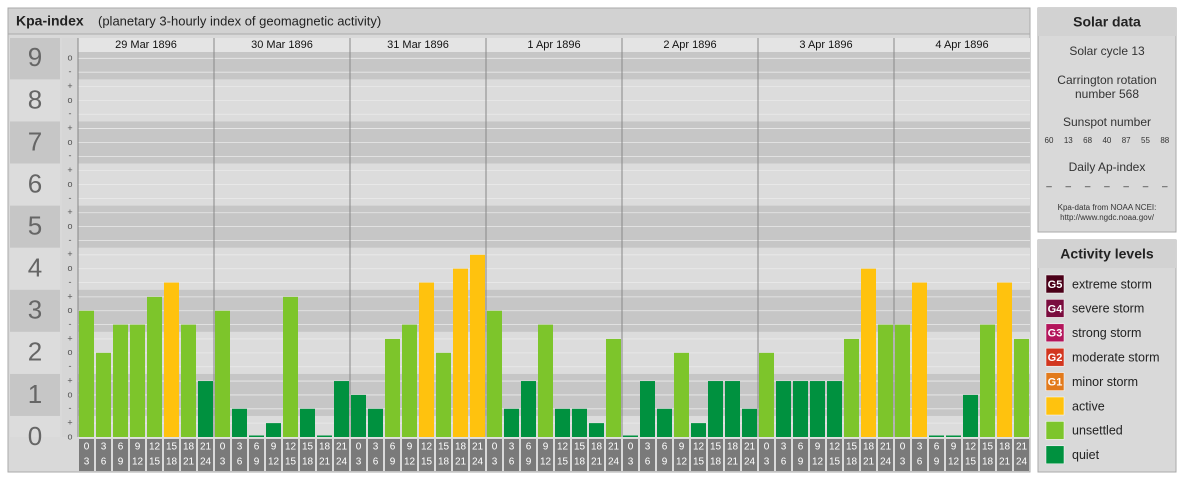 The height and width of the screenshot is (480, 1184). I want to click on sunspot-value: 40, so click(1106, 140).